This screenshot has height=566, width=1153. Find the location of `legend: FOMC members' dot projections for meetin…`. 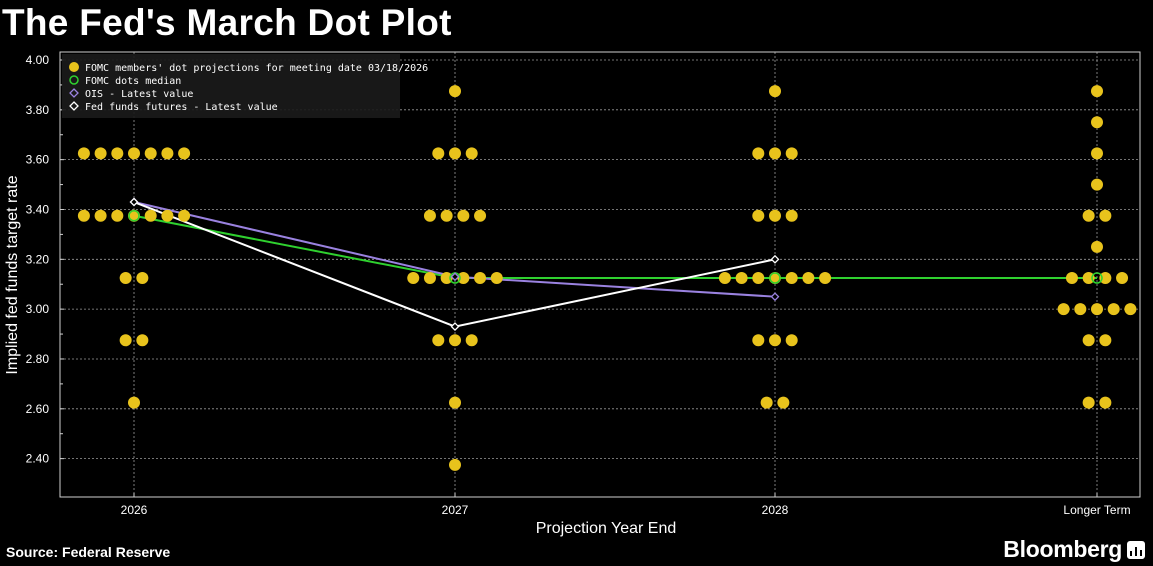

legend: FOMC members' dot projections for meetin… is located at coordinates (245, 86).